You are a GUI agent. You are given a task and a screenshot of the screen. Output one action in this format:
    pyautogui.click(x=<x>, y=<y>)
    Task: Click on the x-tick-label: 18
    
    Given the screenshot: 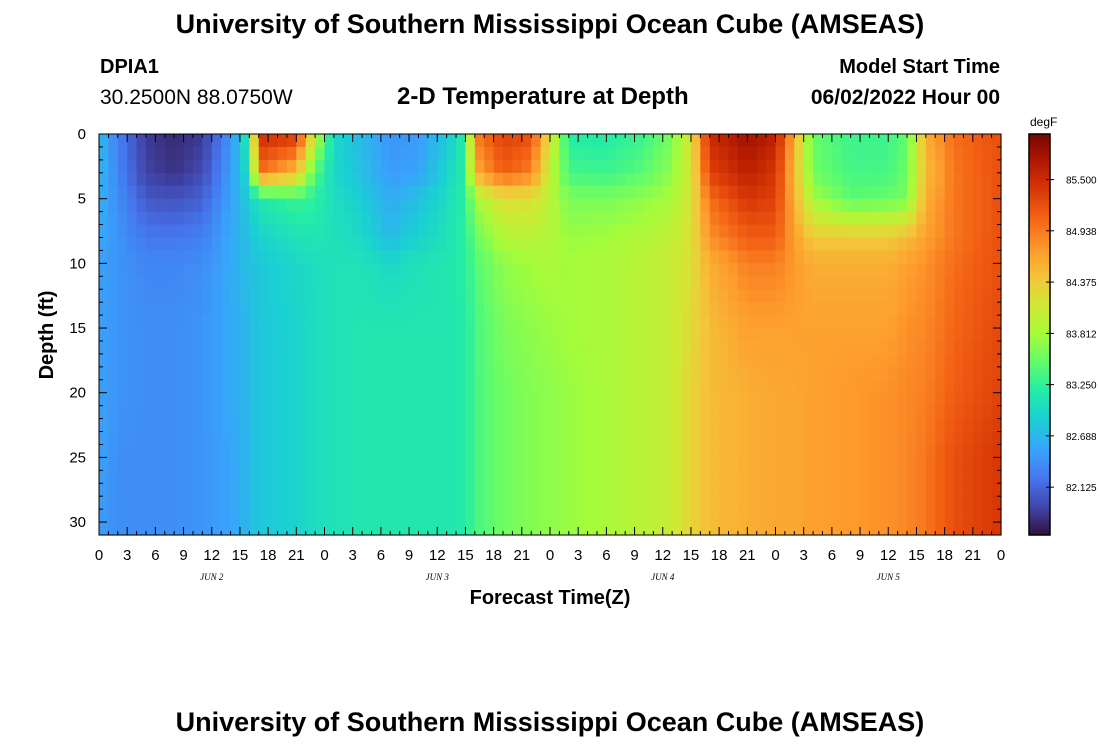 What is the action you would take?
    pyautogui.click(x=719, y=555)
    